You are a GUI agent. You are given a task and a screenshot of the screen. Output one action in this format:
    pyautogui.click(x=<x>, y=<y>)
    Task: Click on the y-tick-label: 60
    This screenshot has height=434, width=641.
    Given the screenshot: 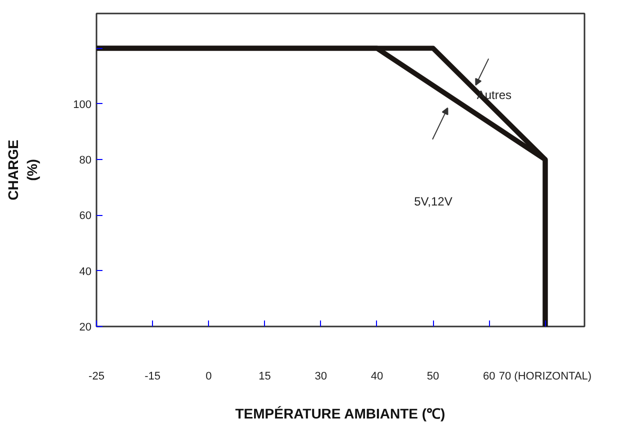 What is the action you would take?
    pyautogui.click(x=85, y=216)
    